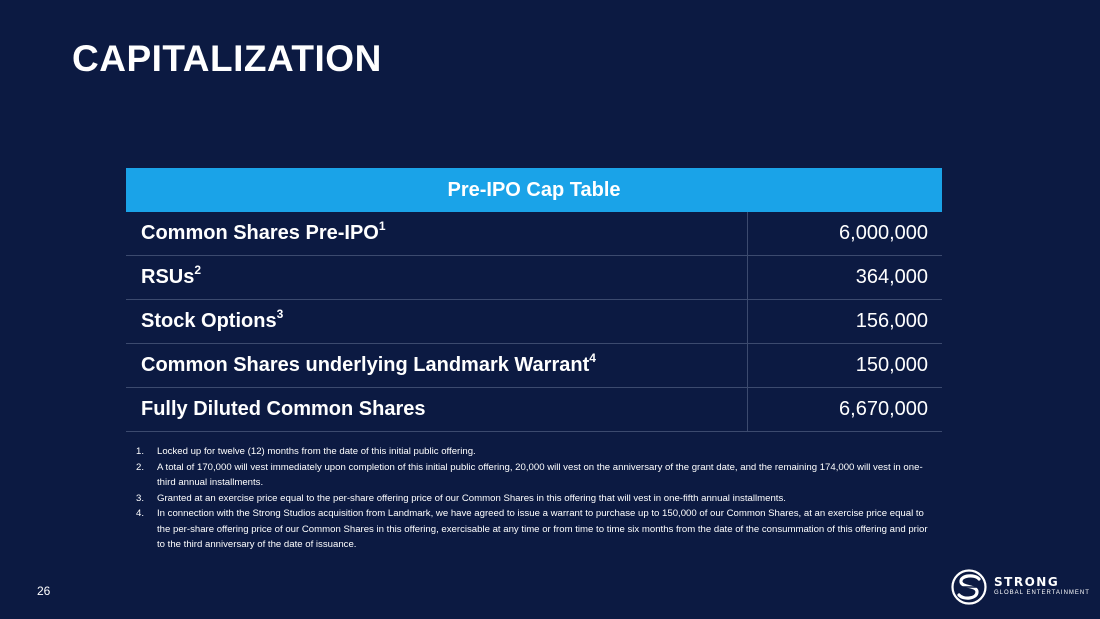 The height and width of the screenshot is (619, 1100). Describe the element at coordinates (437, 277) in the screenshot. I see `row-label: RSUs2` at that location.